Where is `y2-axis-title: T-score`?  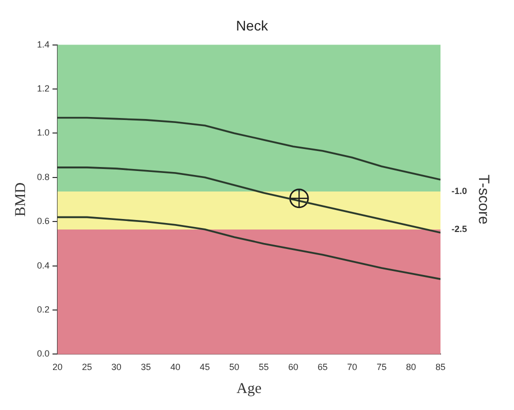 y2-axis-title: T-score is located at coordinates (483, 199).